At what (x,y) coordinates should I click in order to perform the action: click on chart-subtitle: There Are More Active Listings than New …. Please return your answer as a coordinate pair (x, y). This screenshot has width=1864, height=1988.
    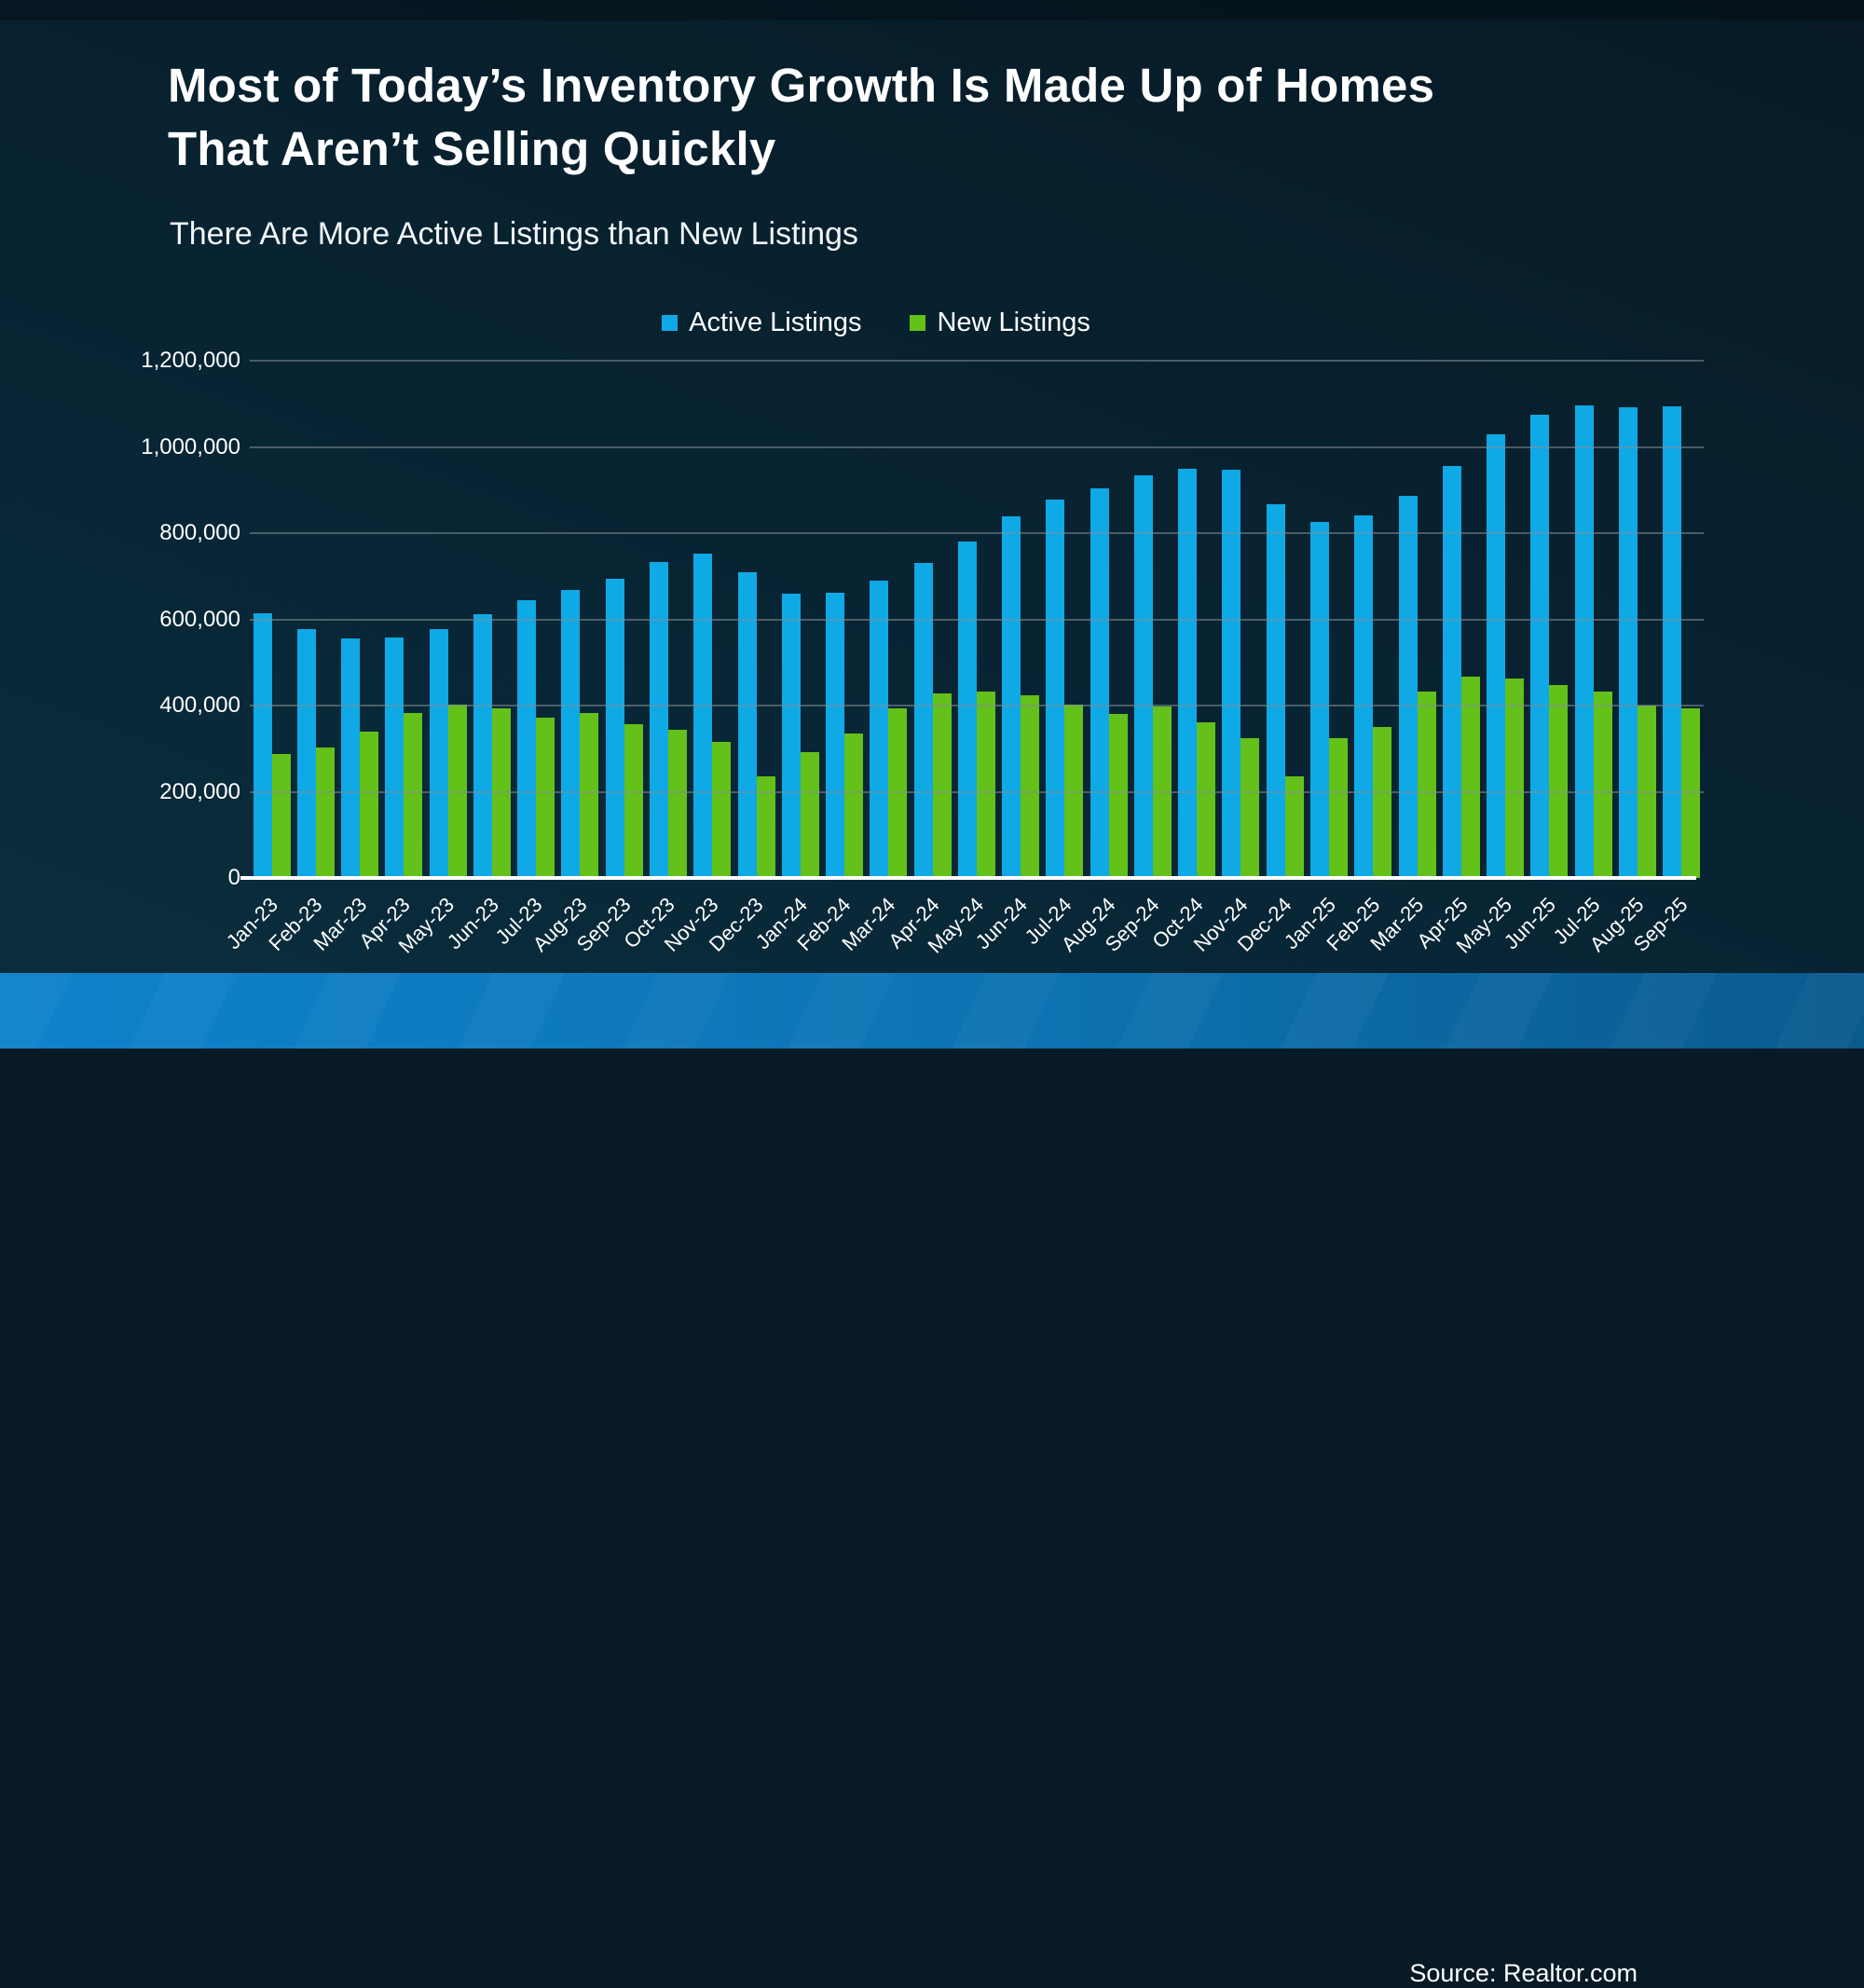
    Looking at the image, I should click on (514, 234).